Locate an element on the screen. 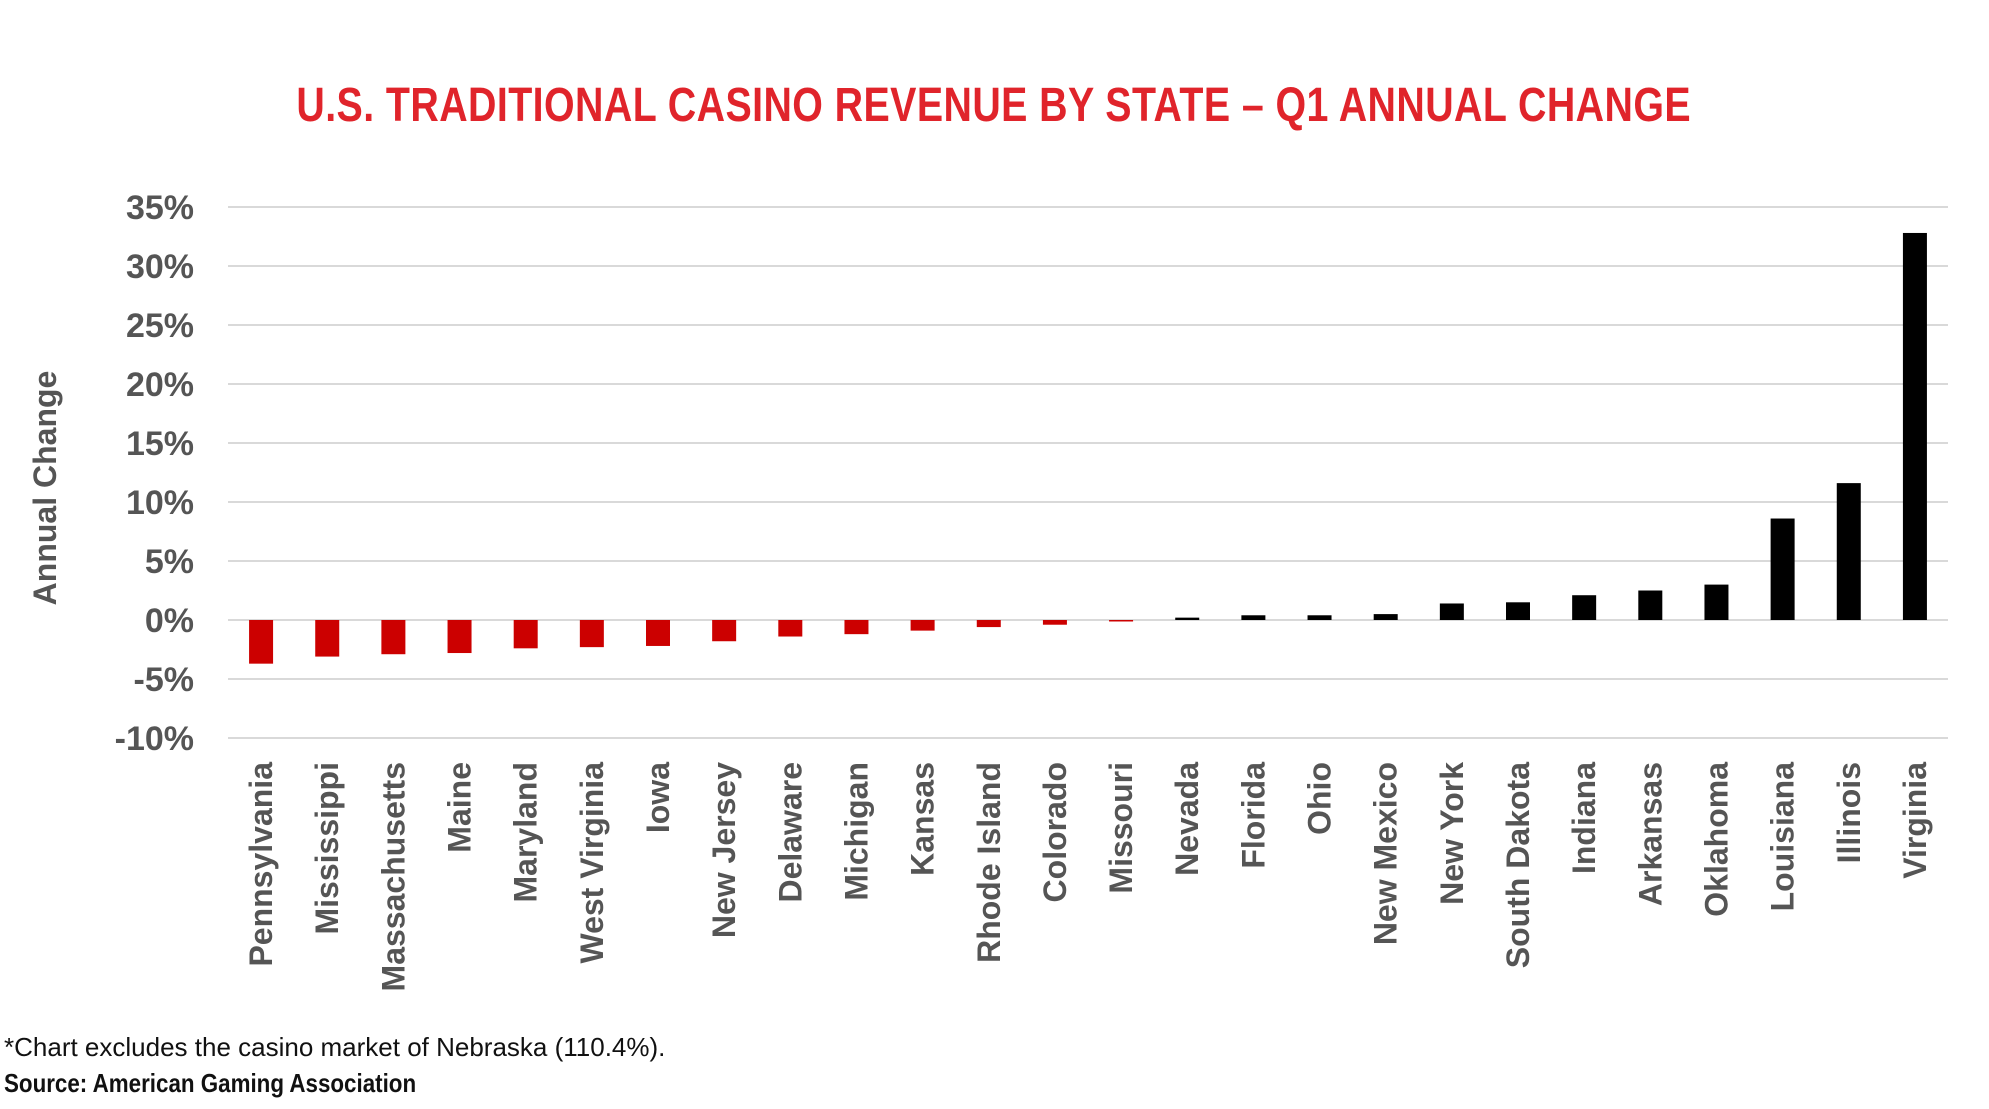  y-tick-label: 15% is located at coordinates (160, 444).